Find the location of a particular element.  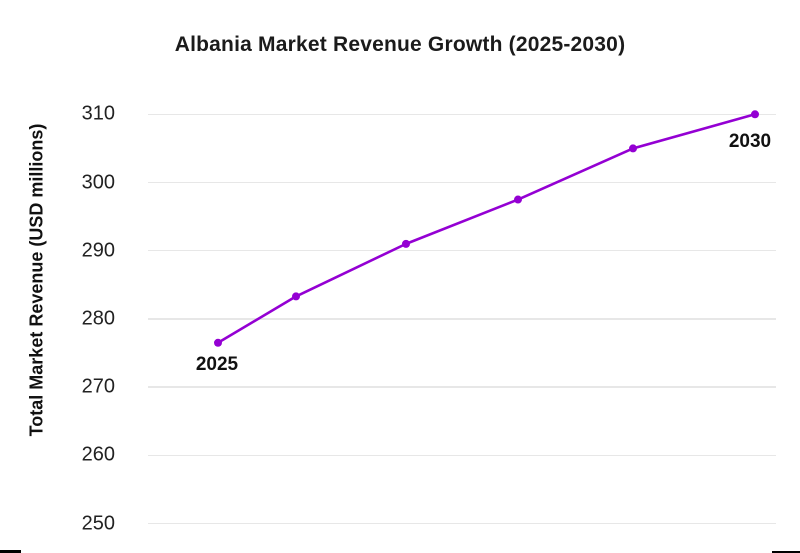

y-tick-label-280: 280 is located at coordinates (98, 318).